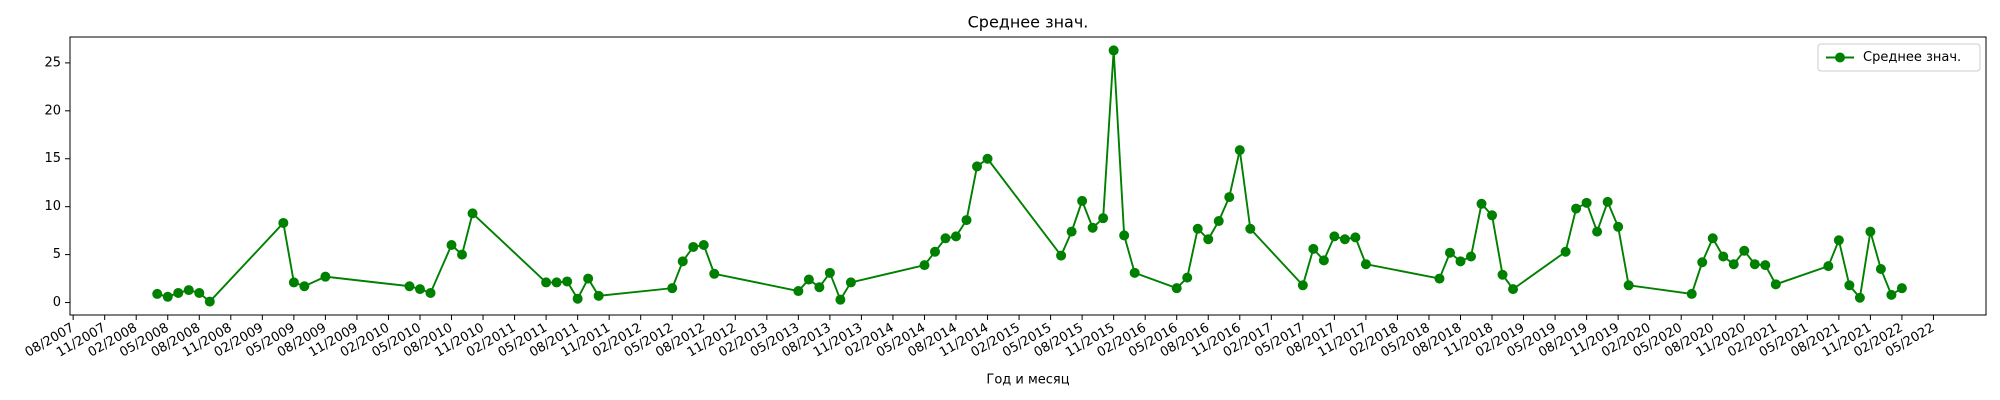  I want to click on y-tick-label: 20, so click(52, 110).